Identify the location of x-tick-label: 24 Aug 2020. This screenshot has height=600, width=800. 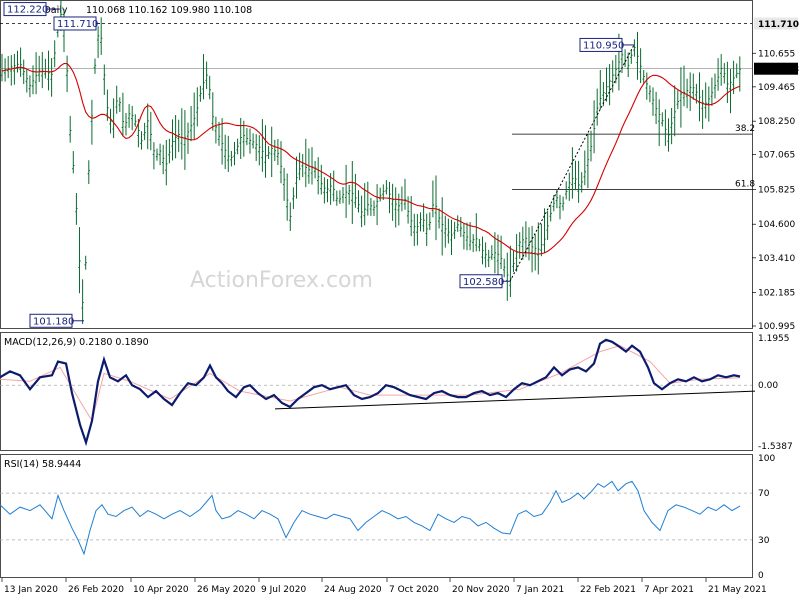
(353, 590).